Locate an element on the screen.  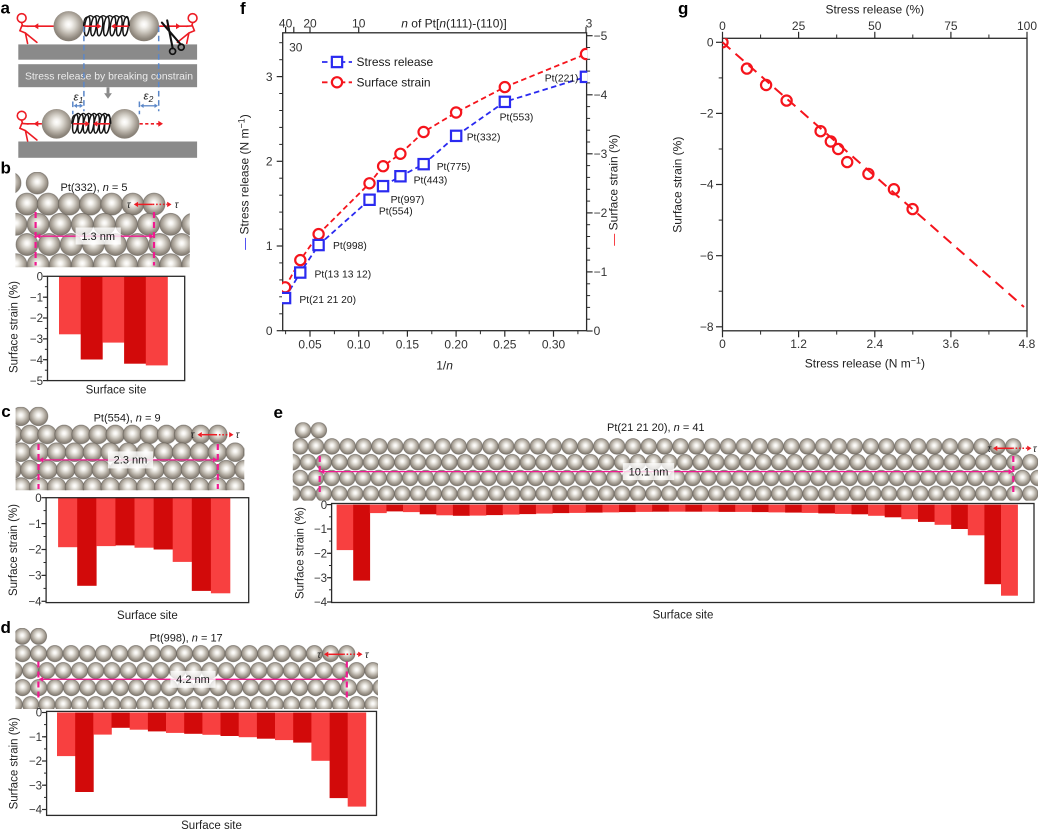
svg-text: −8 is located at coordinates (707, 327).